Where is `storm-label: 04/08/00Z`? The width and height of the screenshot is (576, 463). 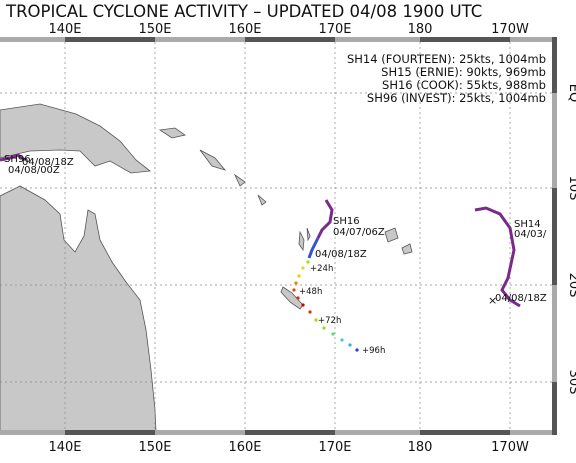
storm-label: 04/08/00Z is located at coordinates (34, 170).